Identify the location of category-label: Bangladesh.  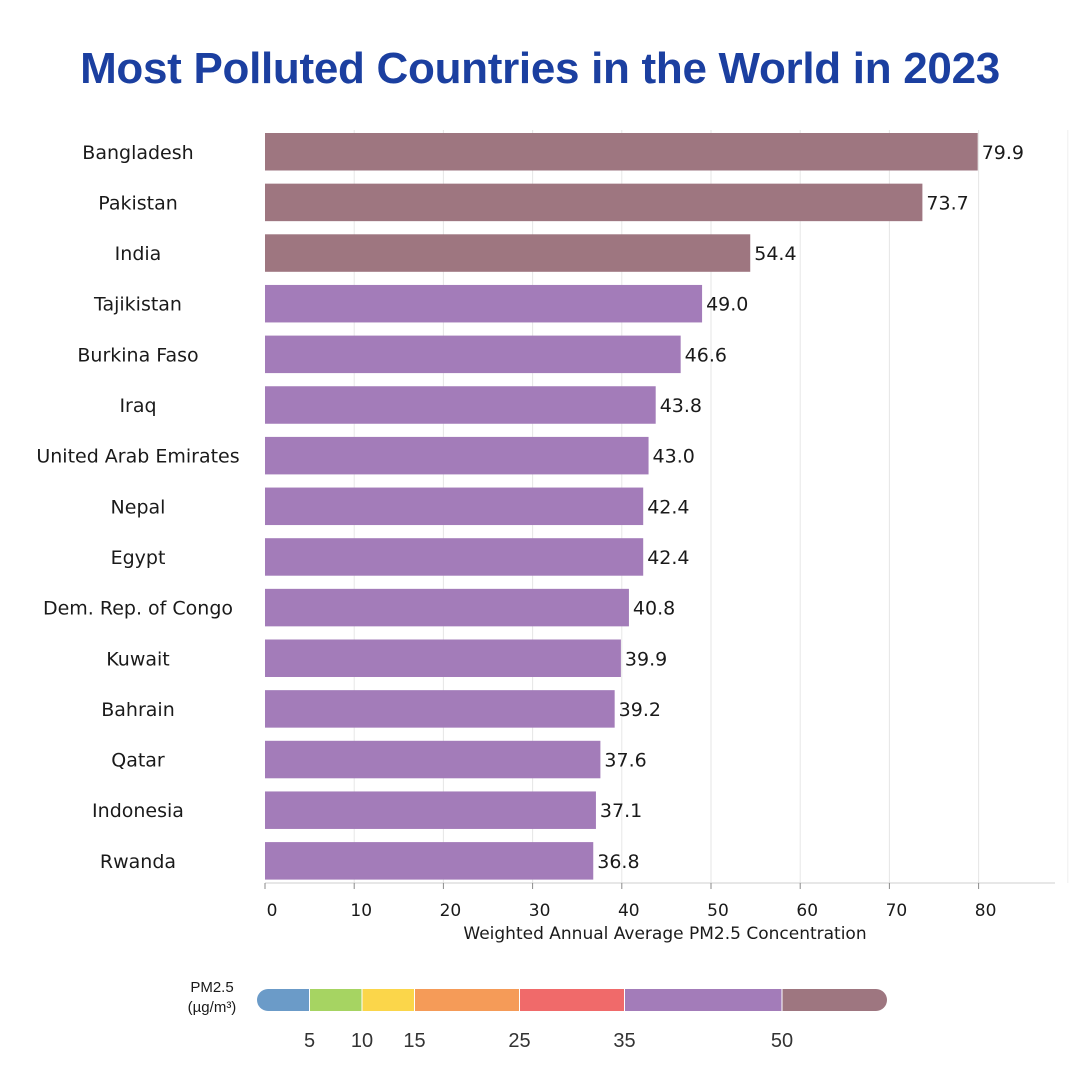
(137, 153).